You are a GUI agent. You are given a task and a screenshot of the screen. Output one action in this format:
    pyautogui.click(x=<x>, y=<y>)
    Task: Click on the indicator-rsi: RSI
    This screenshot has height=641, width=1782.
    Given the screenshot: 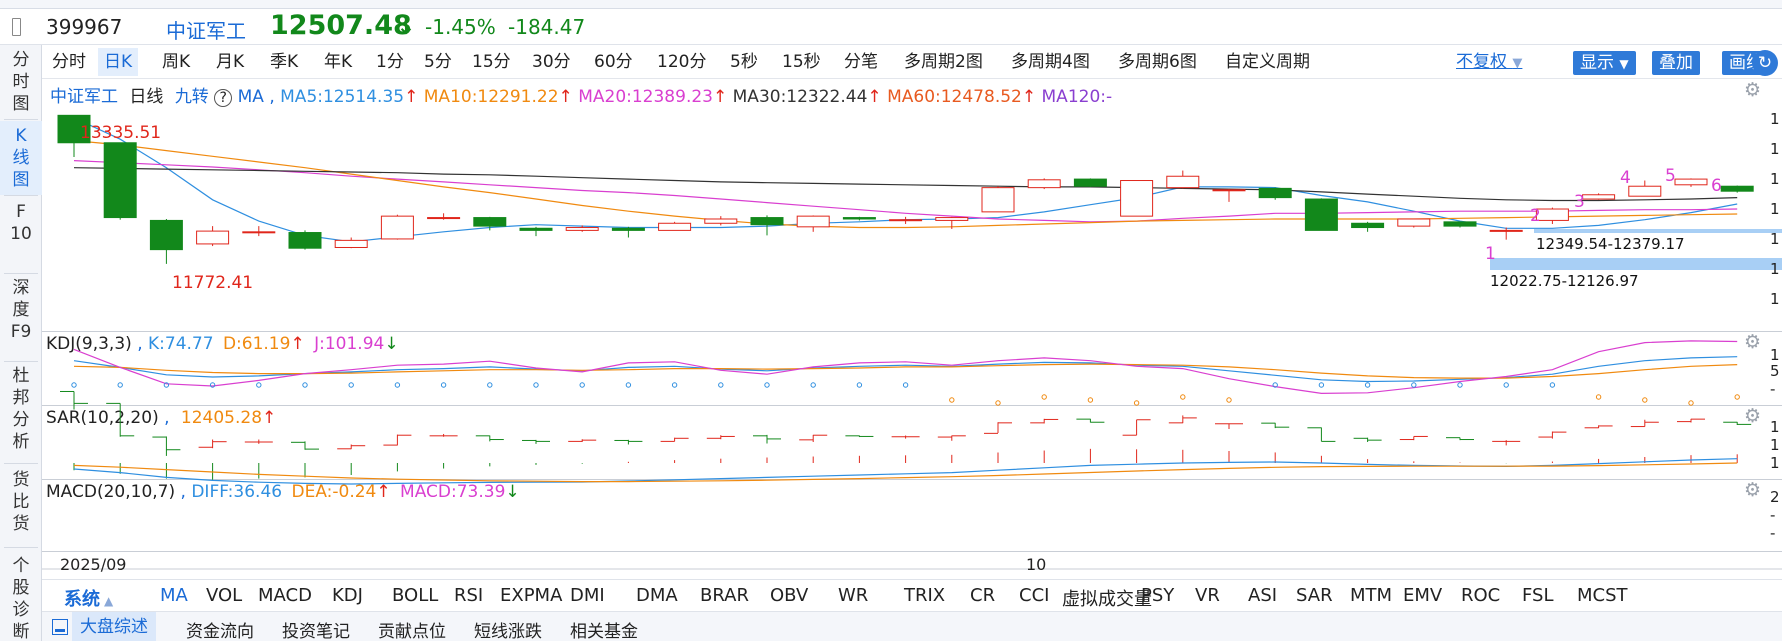 What is the action you would take?
    pyautogui.click(x=469, y=595)
    